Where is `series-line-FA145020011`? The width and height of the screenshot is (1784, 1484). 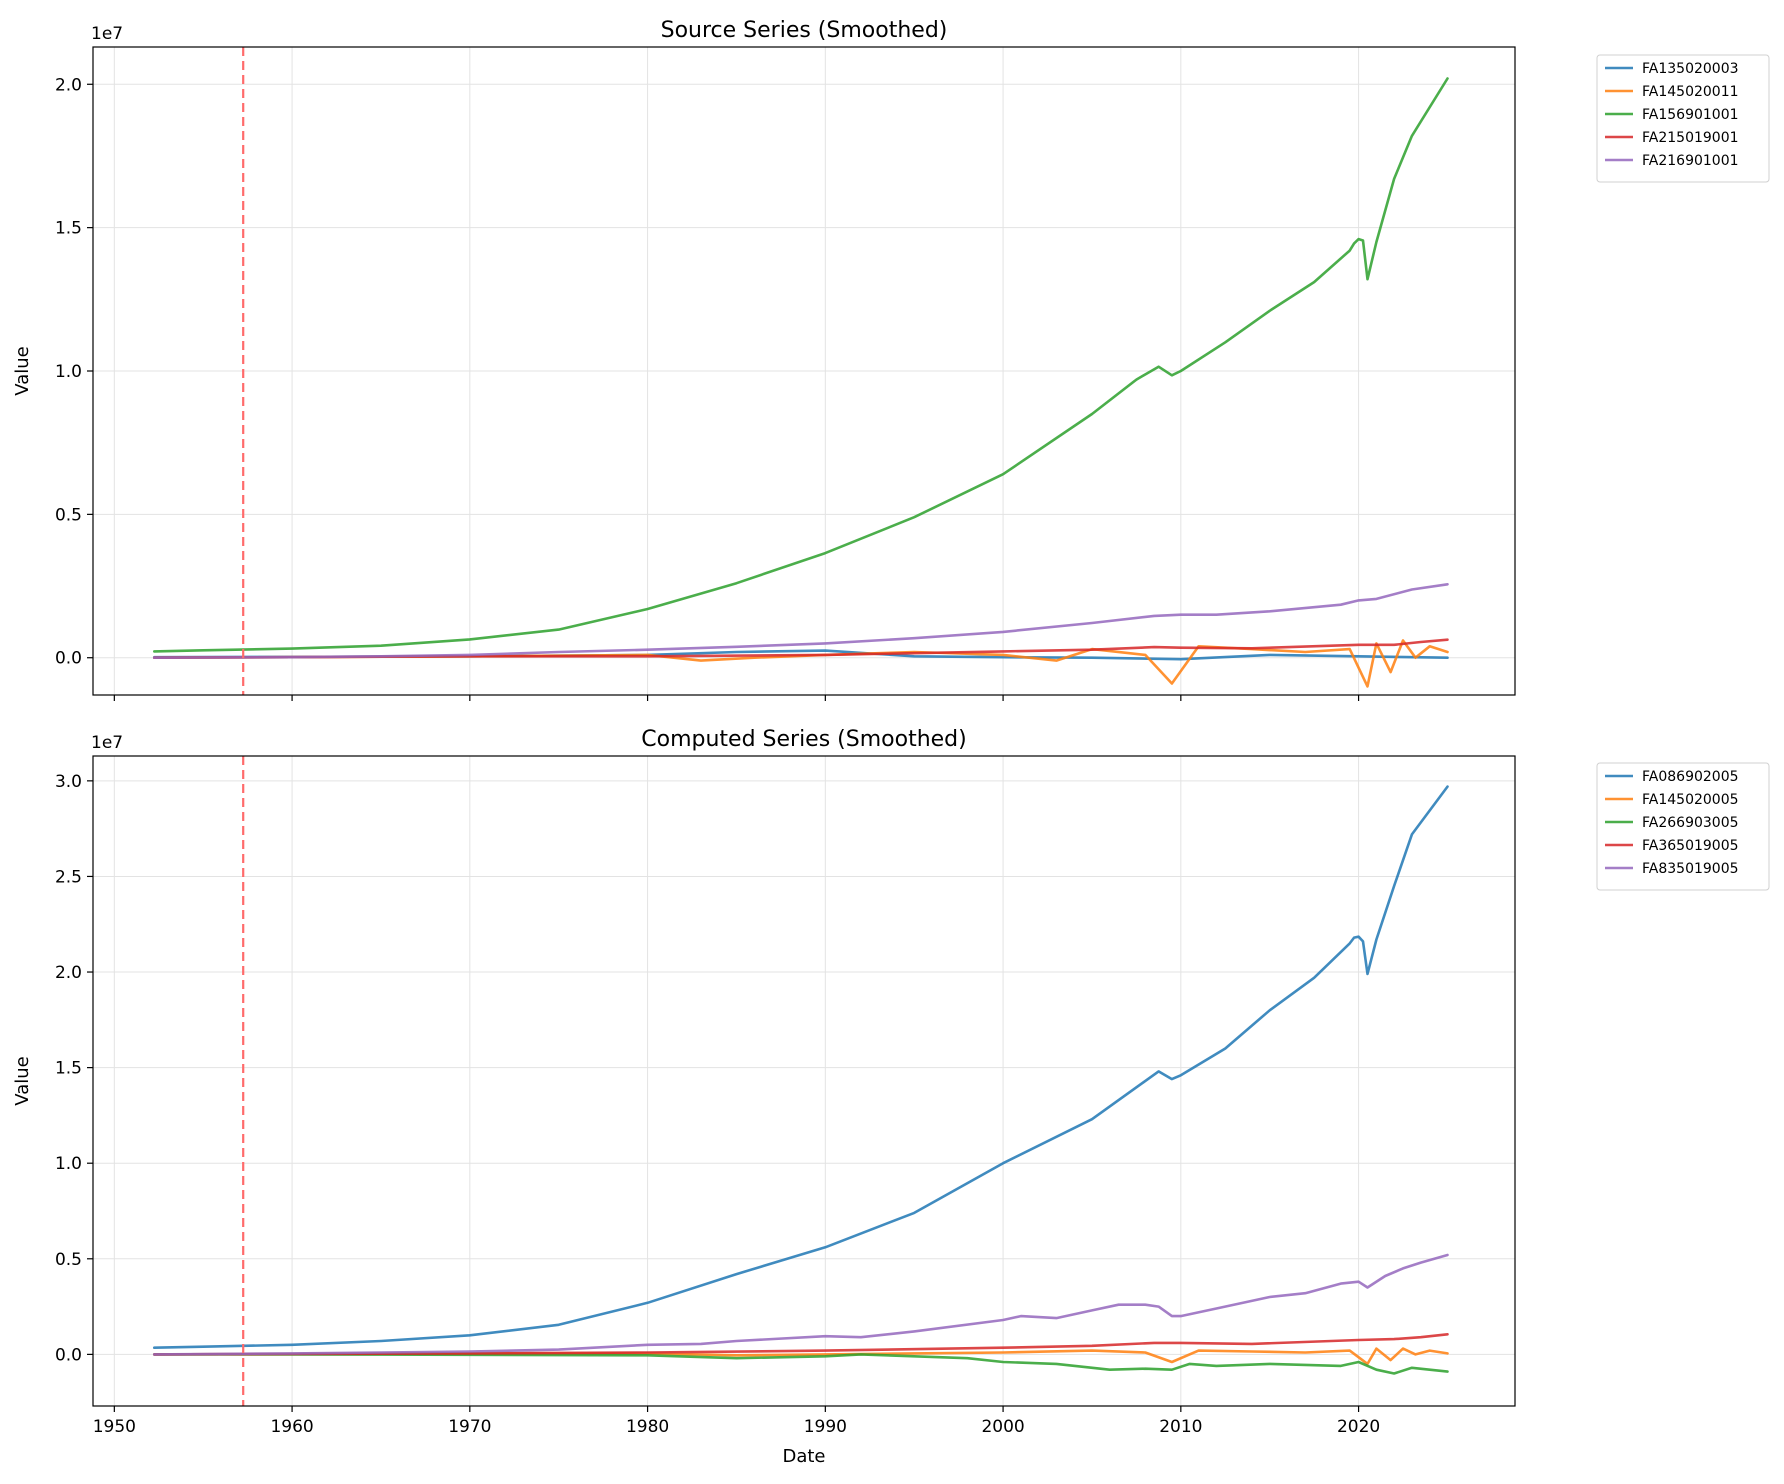 series-line-FA145020011 is located at coordinates (801, 663).